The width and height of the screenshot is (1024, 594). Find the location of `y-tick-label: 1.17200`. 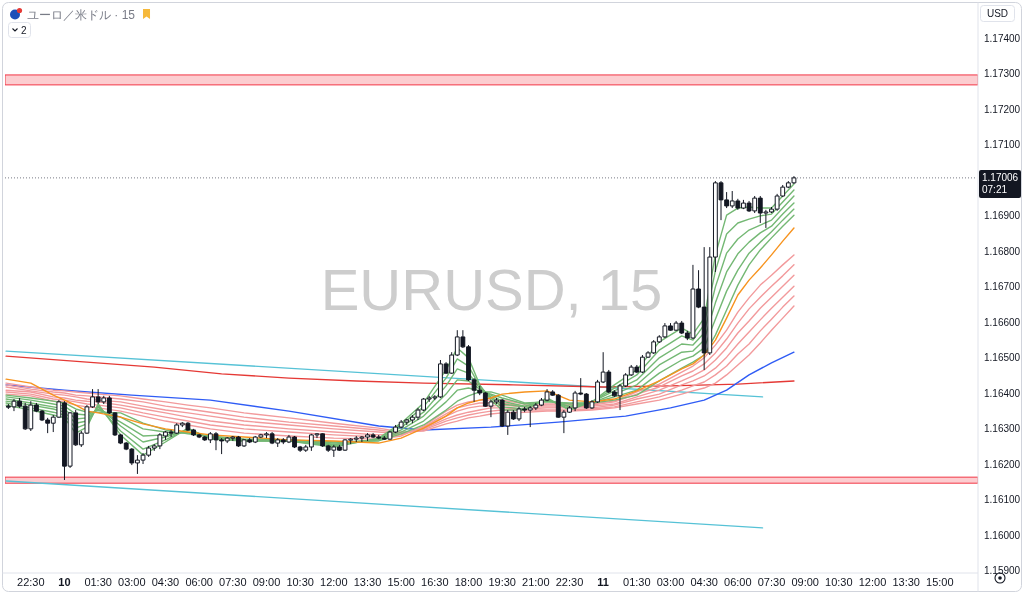

y-tick-label: 1.17200 is located at coordinates (1002, 109).